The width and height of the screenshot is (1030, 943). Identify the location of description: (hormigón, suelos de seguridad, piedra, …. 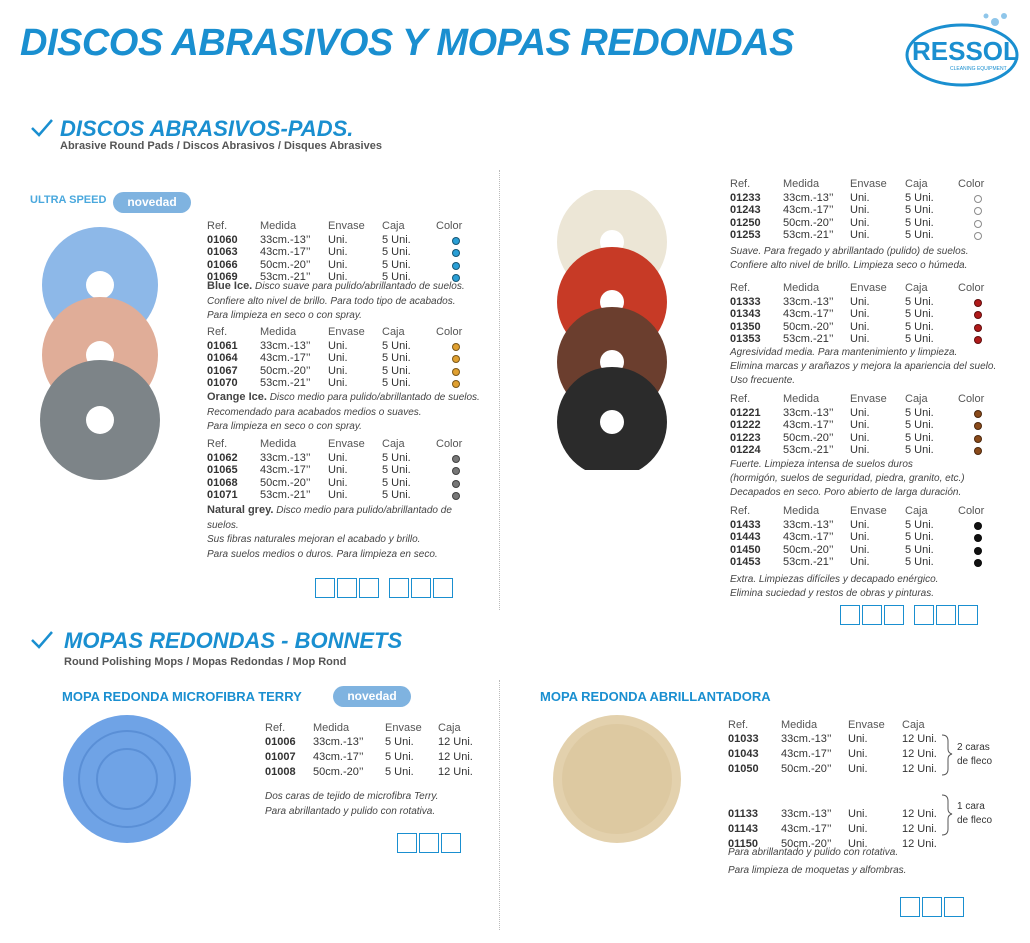
(847, 478).